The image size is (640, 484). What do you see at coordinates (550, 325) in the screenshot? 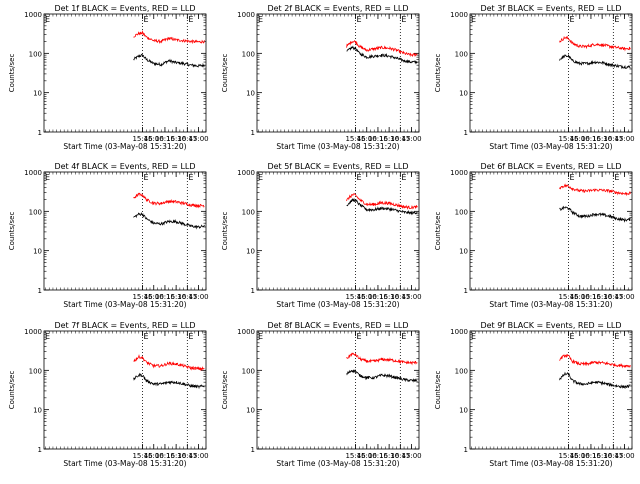
I see `panel-title: Det 9f BLACK = Events, RED = LLD` at bounding box center [550, 325].